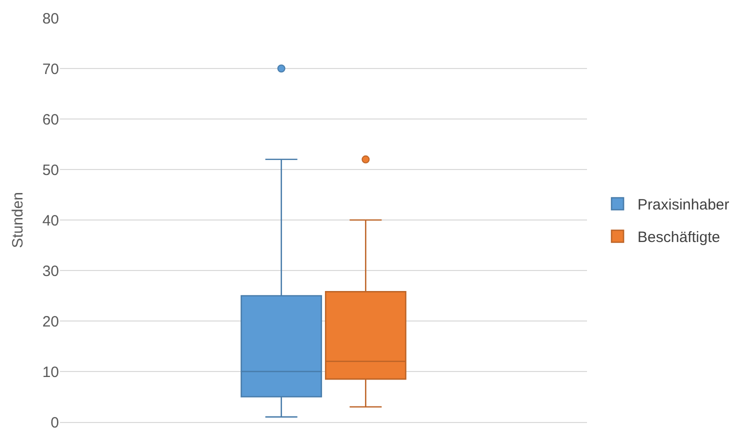 The width and height of the screenshot is (745, 442). Describe the element at coordinates (50, 119) in the screenshot. I see `y-tick-label: 60` at that location.